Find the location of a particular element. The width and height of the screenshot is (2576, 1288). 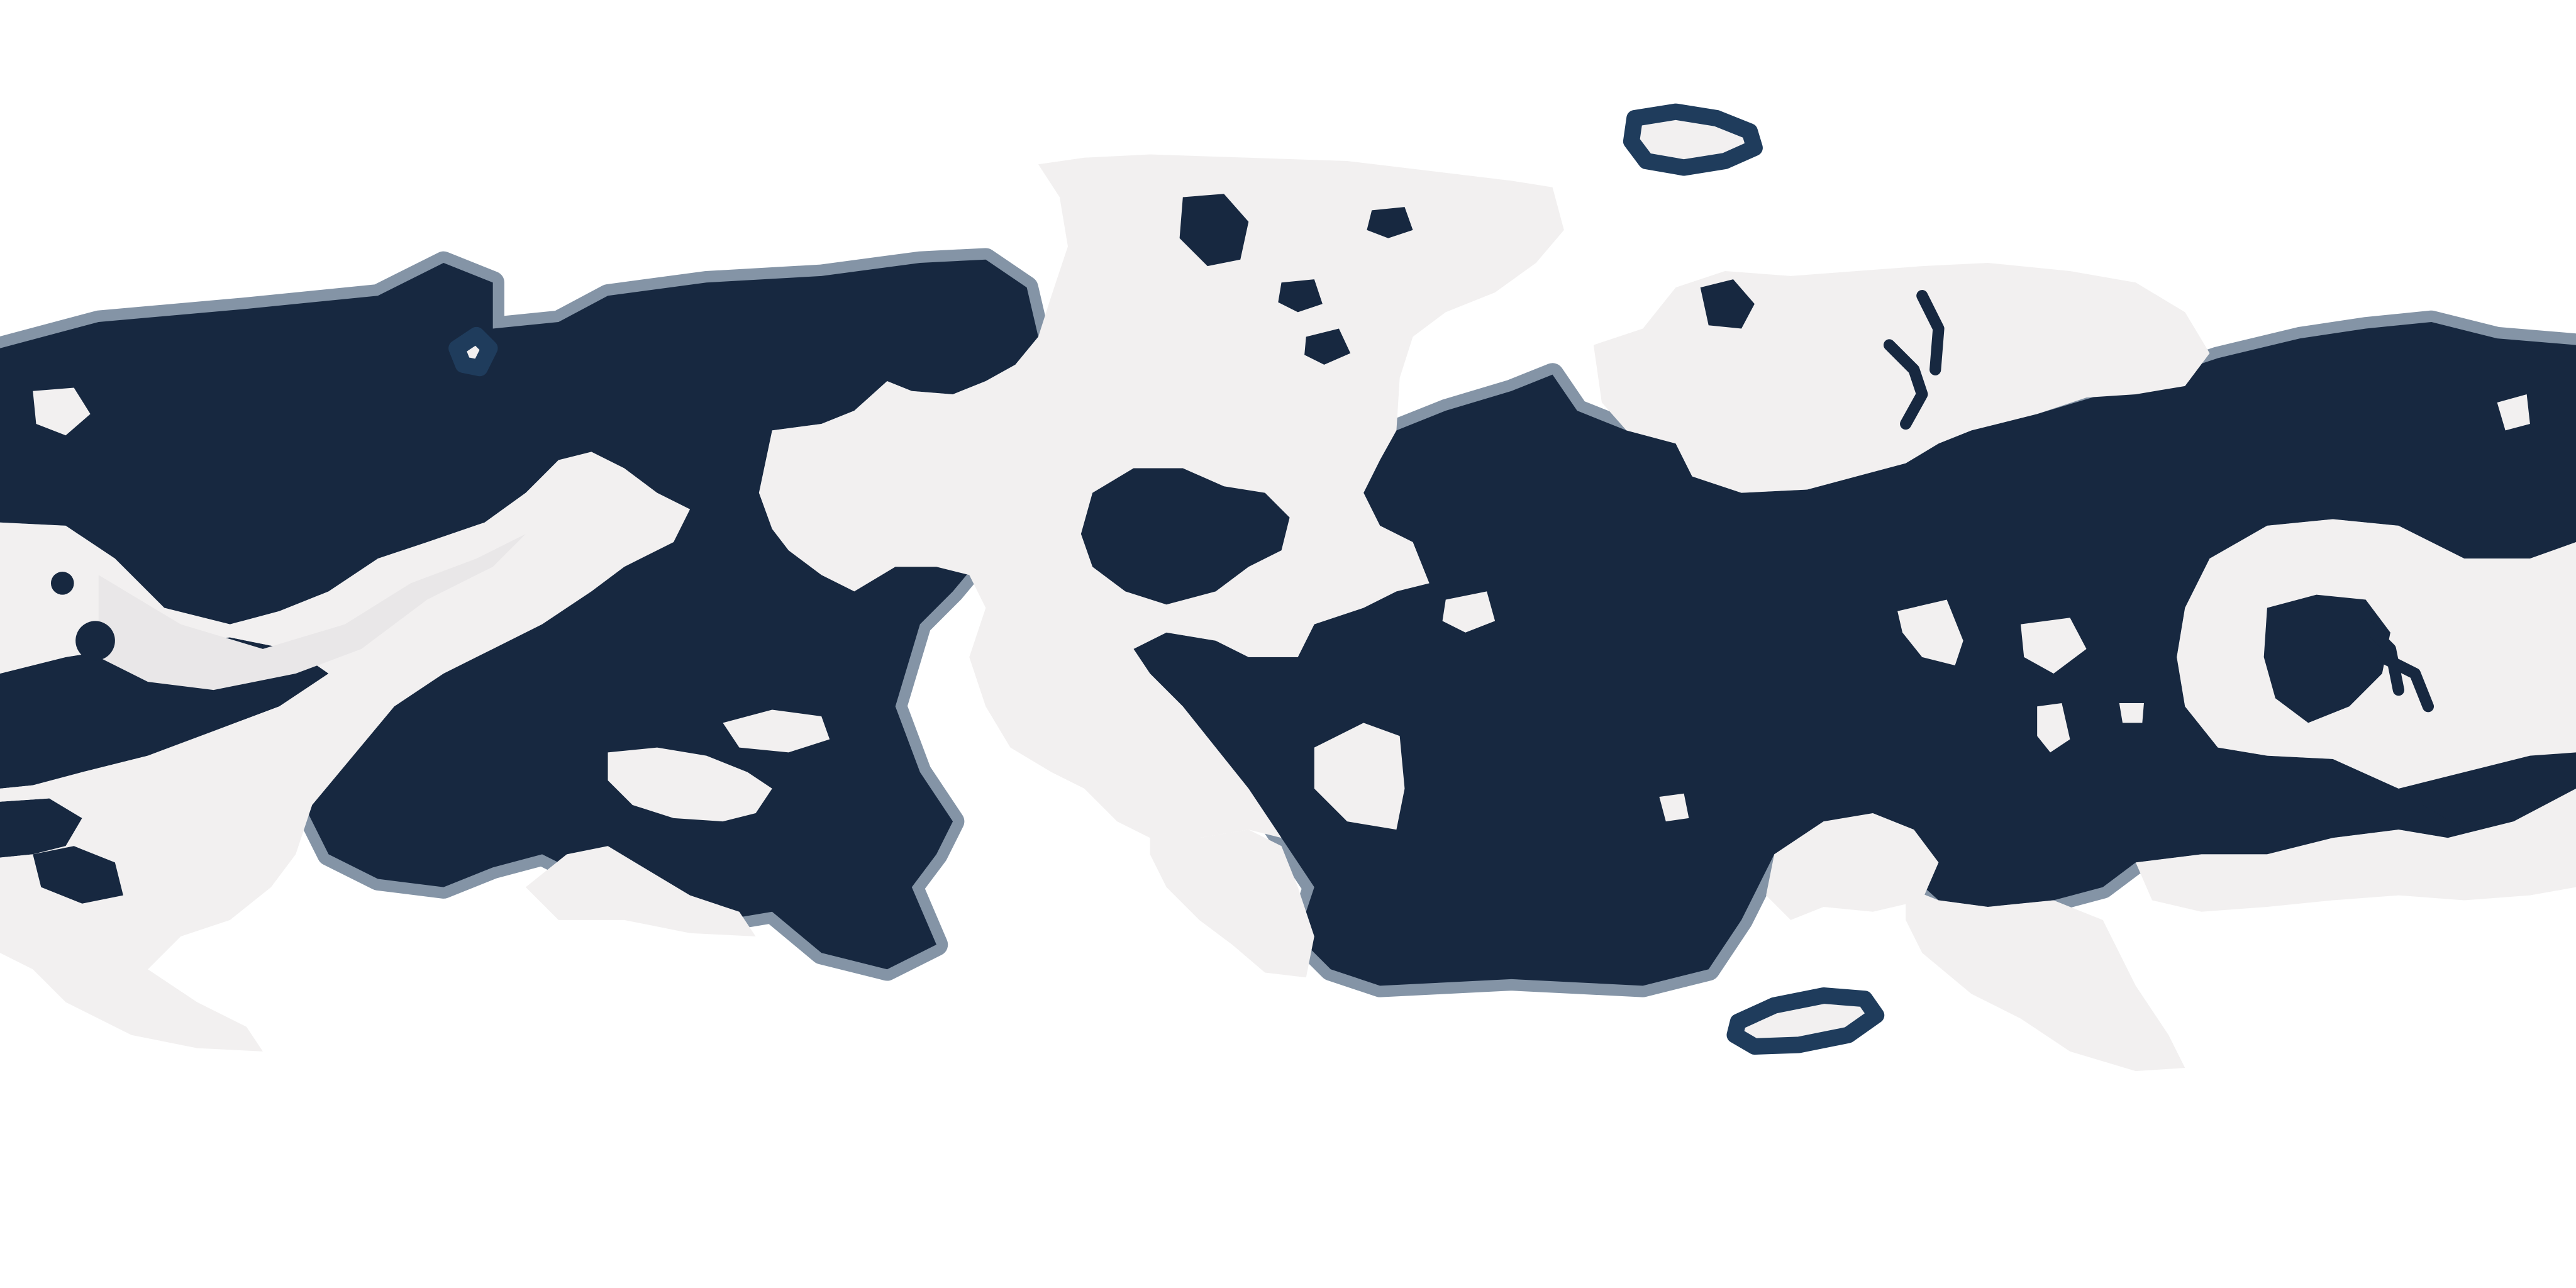

ocean-west-lower is located at coordinates (41, 828).